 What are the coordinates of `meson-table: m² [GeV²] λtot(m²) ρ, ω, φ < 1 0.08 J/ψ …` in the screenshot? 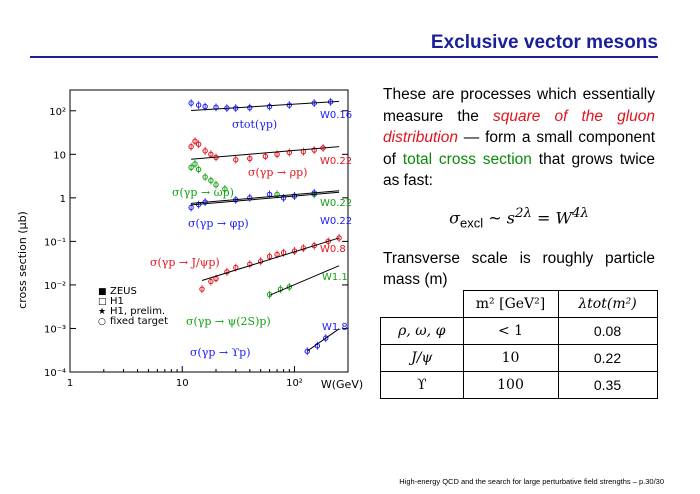 It's located at (519, 344).